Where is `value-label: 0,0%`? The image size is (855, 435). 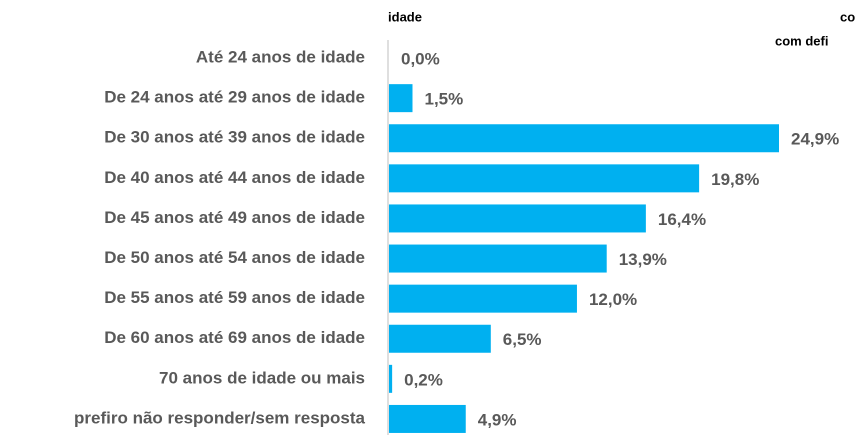
value-label: 0,0% is located at coordinates (420, 59).